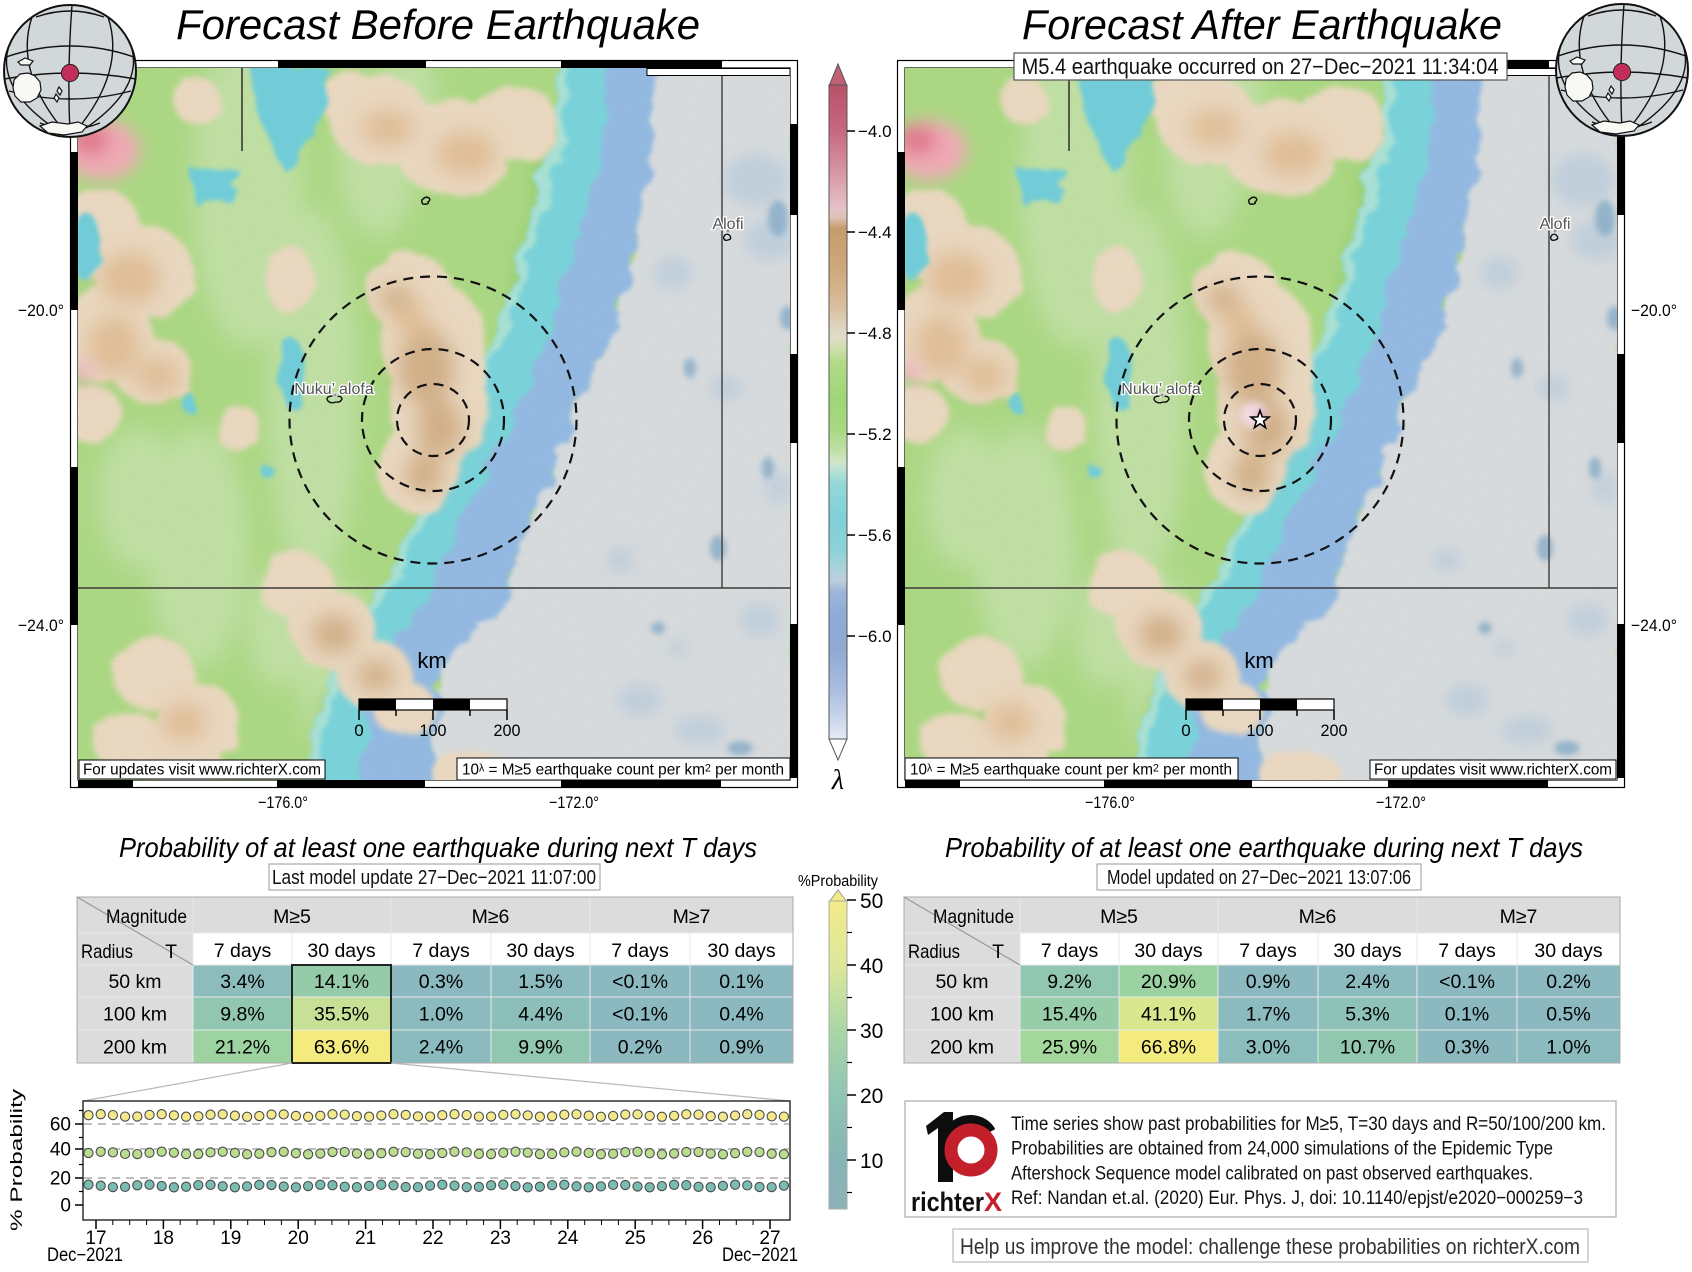 Image resolution: width=1692 pixels, height=1272 pixels. What do you see at coordinates (540, 982) in the screenshot?
I see `svg-text: 1.5%` at bounding box center [540, 982].